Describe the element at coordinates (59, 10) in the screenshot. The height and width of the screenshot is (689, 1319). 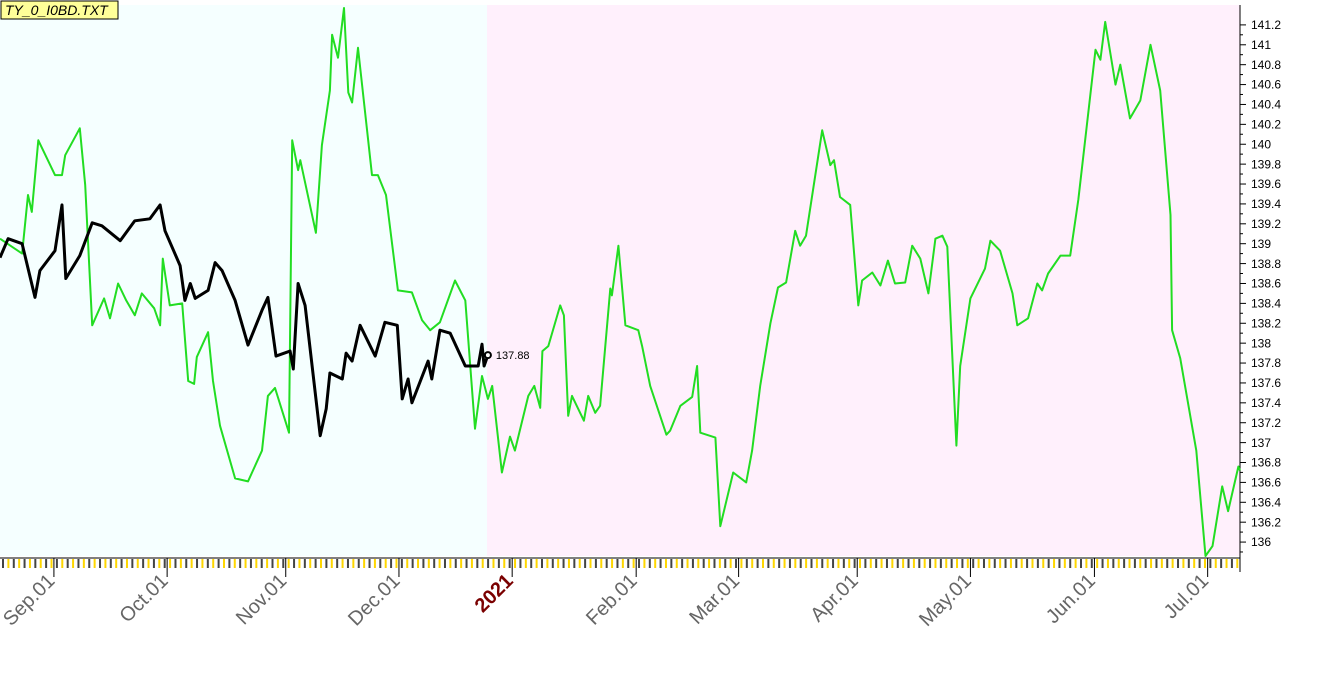
I see `title-box` at that location.